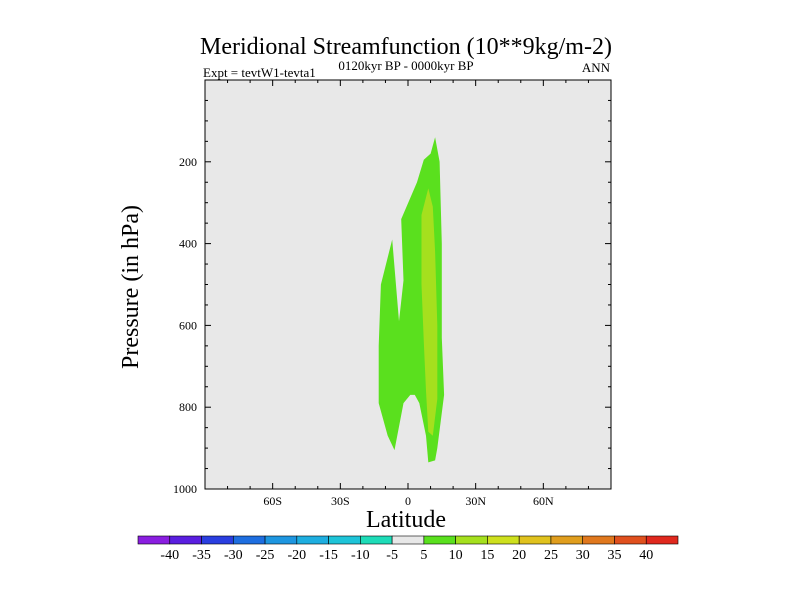 The width and height of the screenshot is (800, 600). Describe the element at coordinates (614, 555) in the screenshot. I see `colorbar-label: 35` at that location.